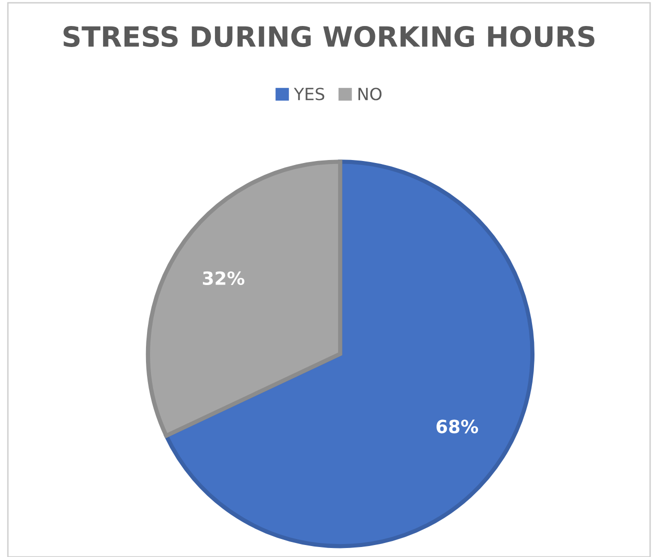 Image resolution: width=658 pixels, height=557 pixels. Describe the element at coordinates (457, 427) in the screenshot. I see `data-label: 68%` at that location.